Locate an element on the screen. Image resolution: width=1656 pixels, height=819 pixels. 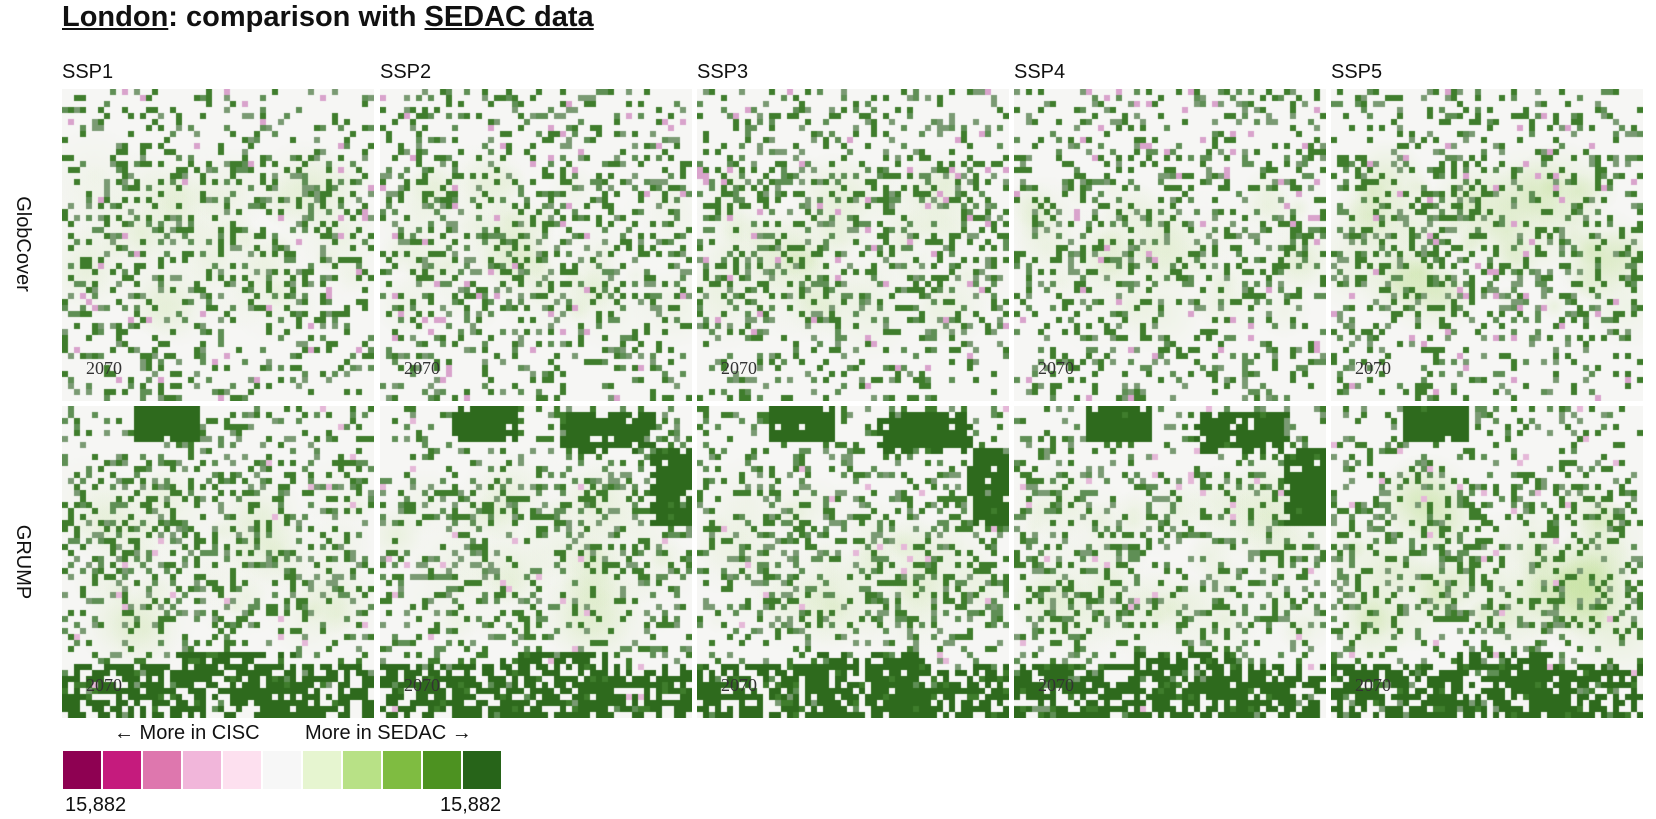
map-panel-grump-ssp1: 2070 is located at coordinates (218, 562).